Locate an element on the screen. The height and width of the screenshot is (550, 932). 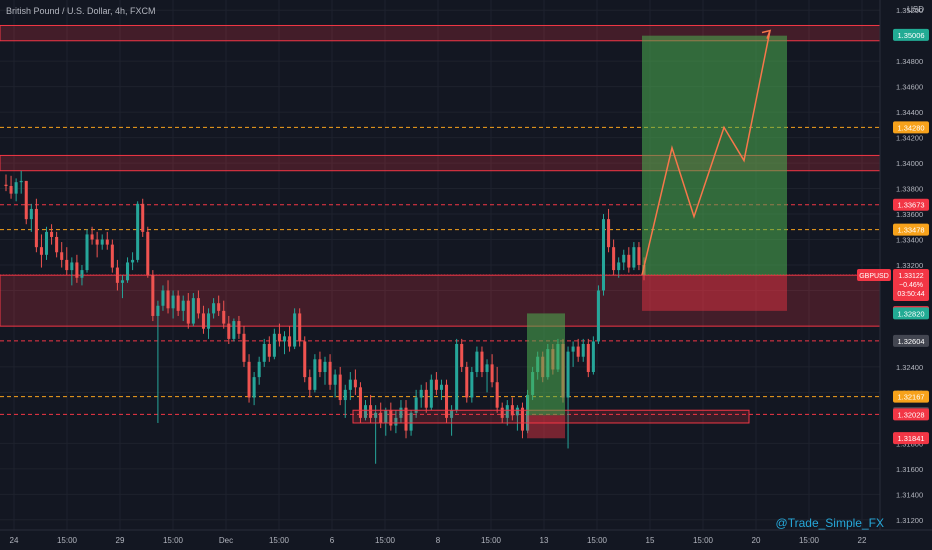
current-price-text: −0.46% is located at coordinates (911, 285).